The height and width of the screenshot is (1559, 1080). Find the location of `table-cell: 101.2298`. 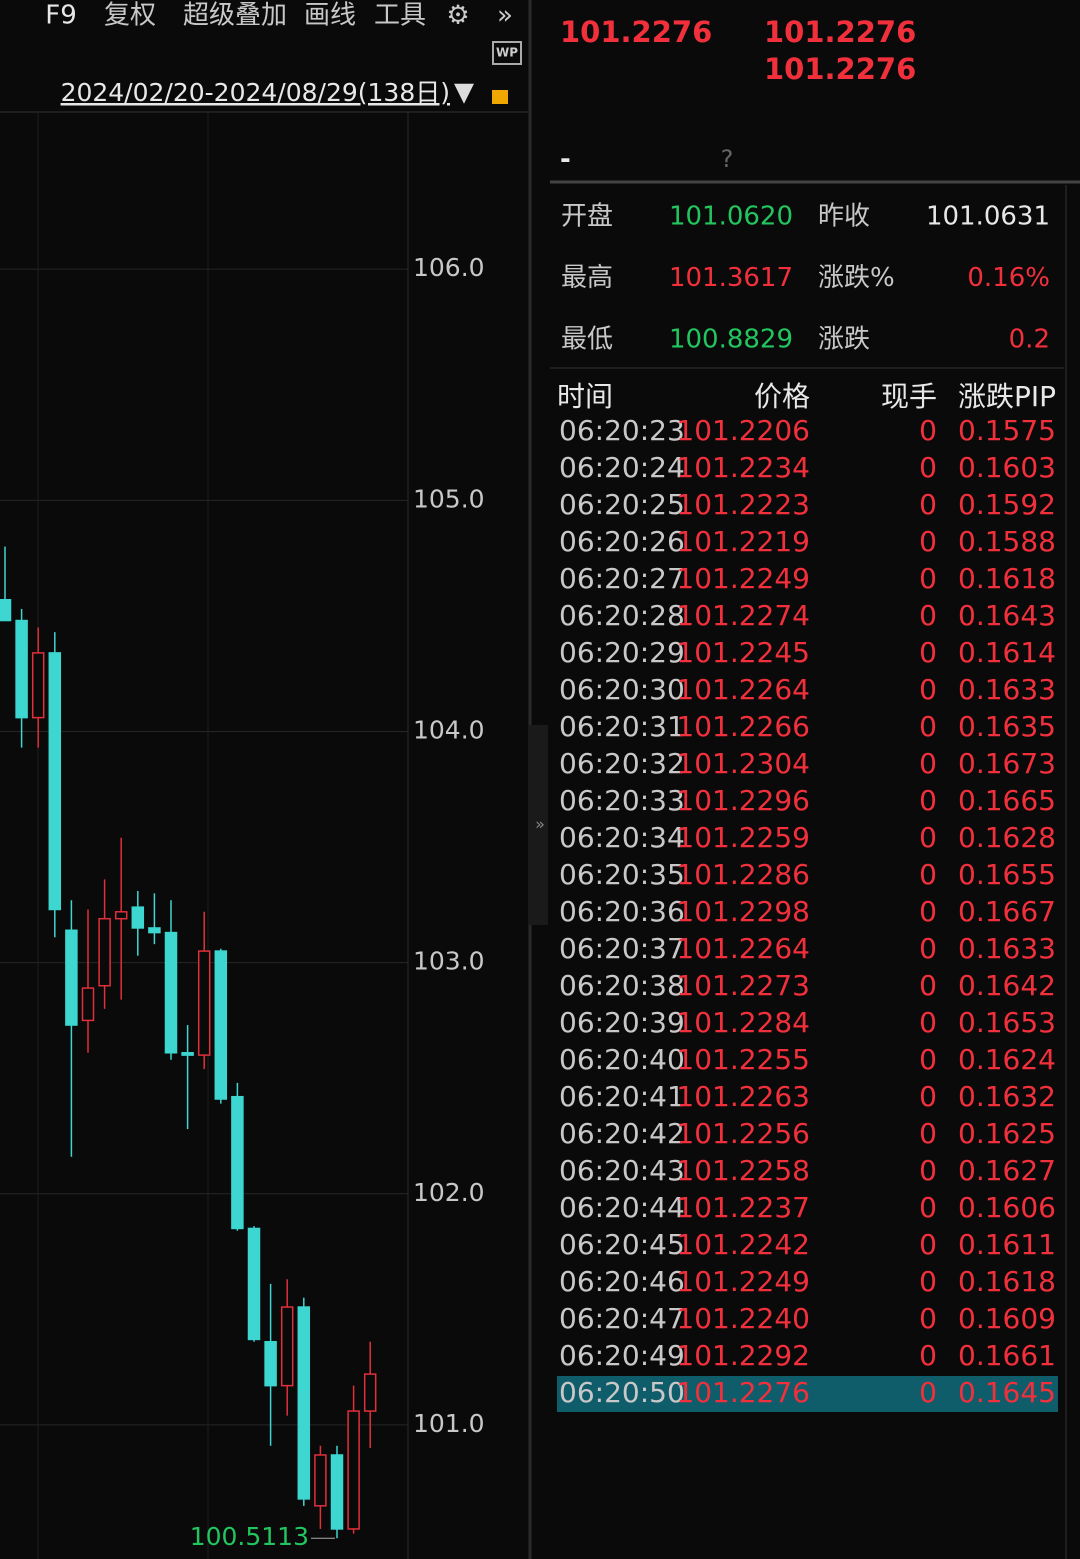

table-cell: 101.2298 is located at coordinates (743, 911).